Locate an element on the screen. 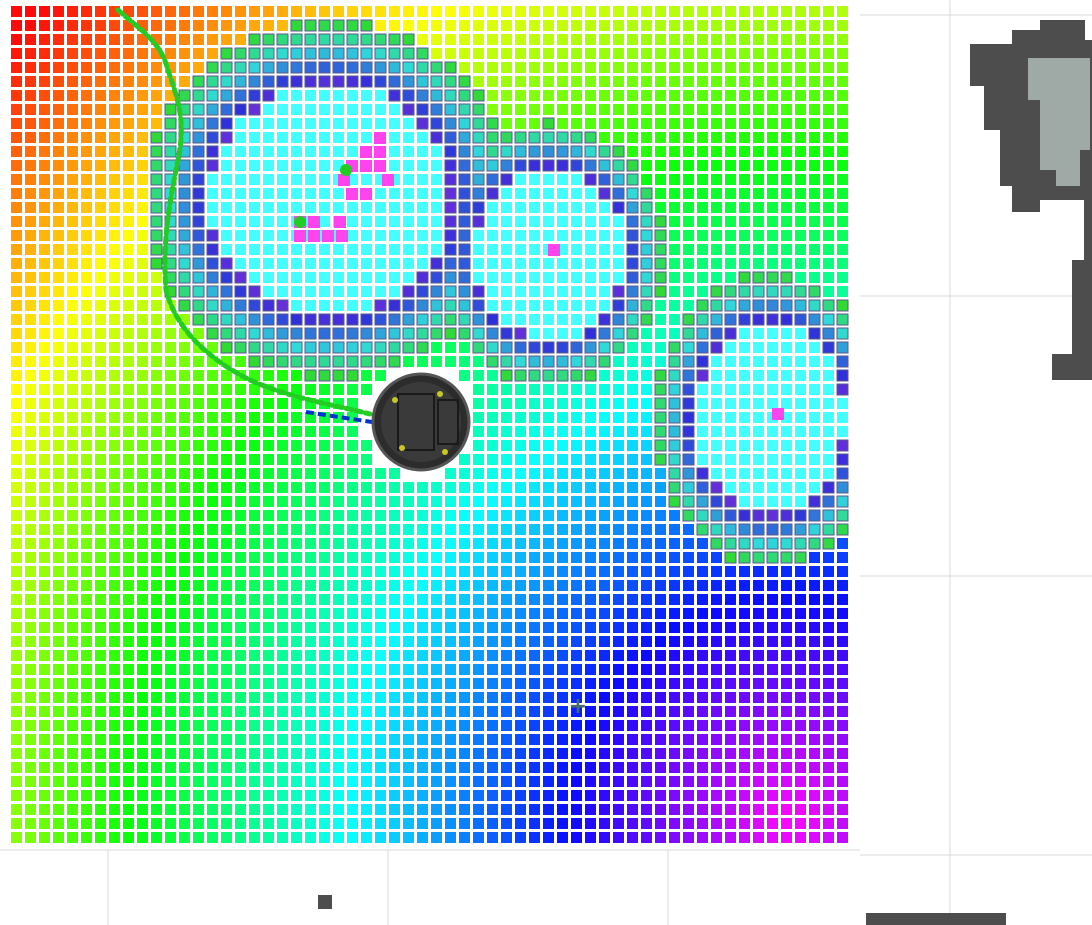  goal-symbol: + is located at coordinates (578, 706).